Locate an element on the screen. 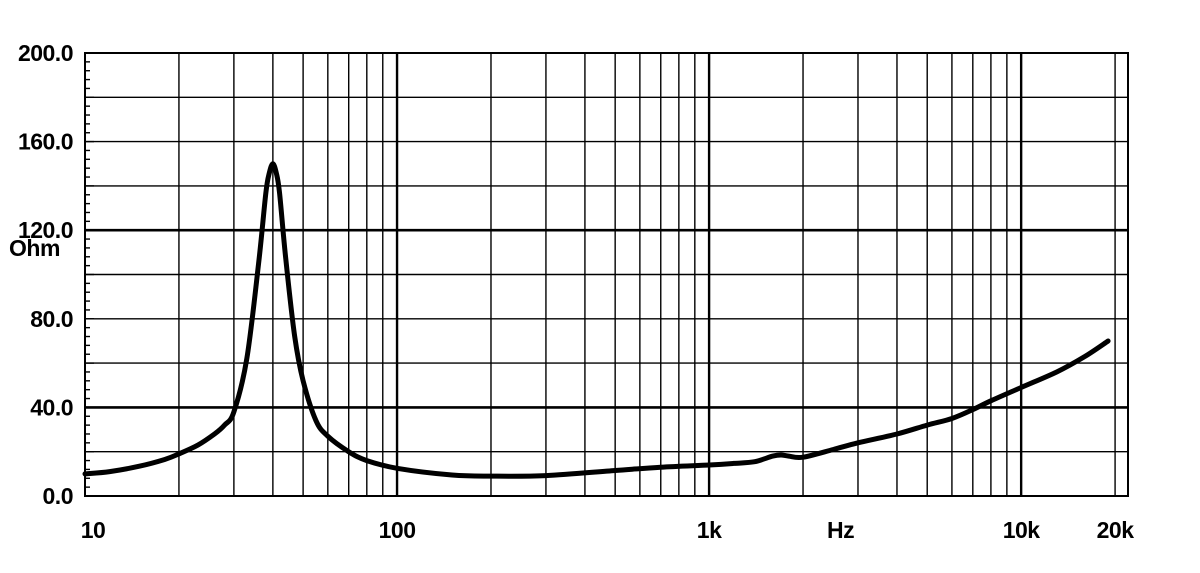 The image size is (1200, 573). axis-tick-marks is located at coordinates (89, 274).